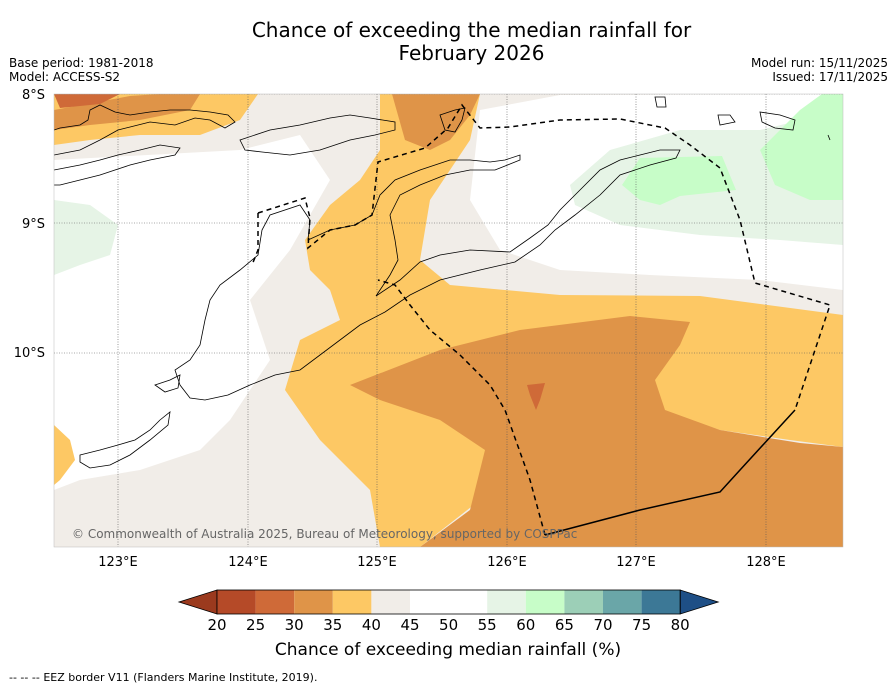 The height and width of the screenshot is (690, 896). I want to click on colorbar-extend-high, so click(699, 602).